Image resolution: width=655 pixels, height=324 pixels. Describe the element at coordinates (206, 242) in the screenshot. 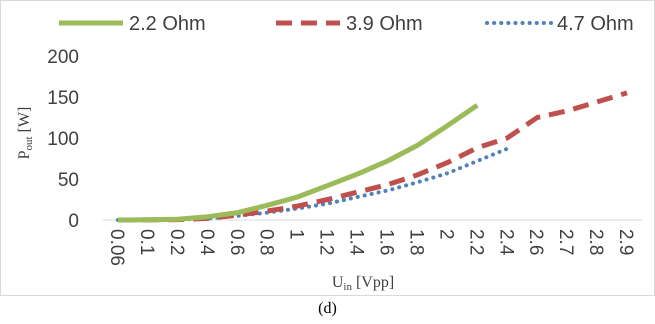

I see `x-tick-label: 0.4` at that location.